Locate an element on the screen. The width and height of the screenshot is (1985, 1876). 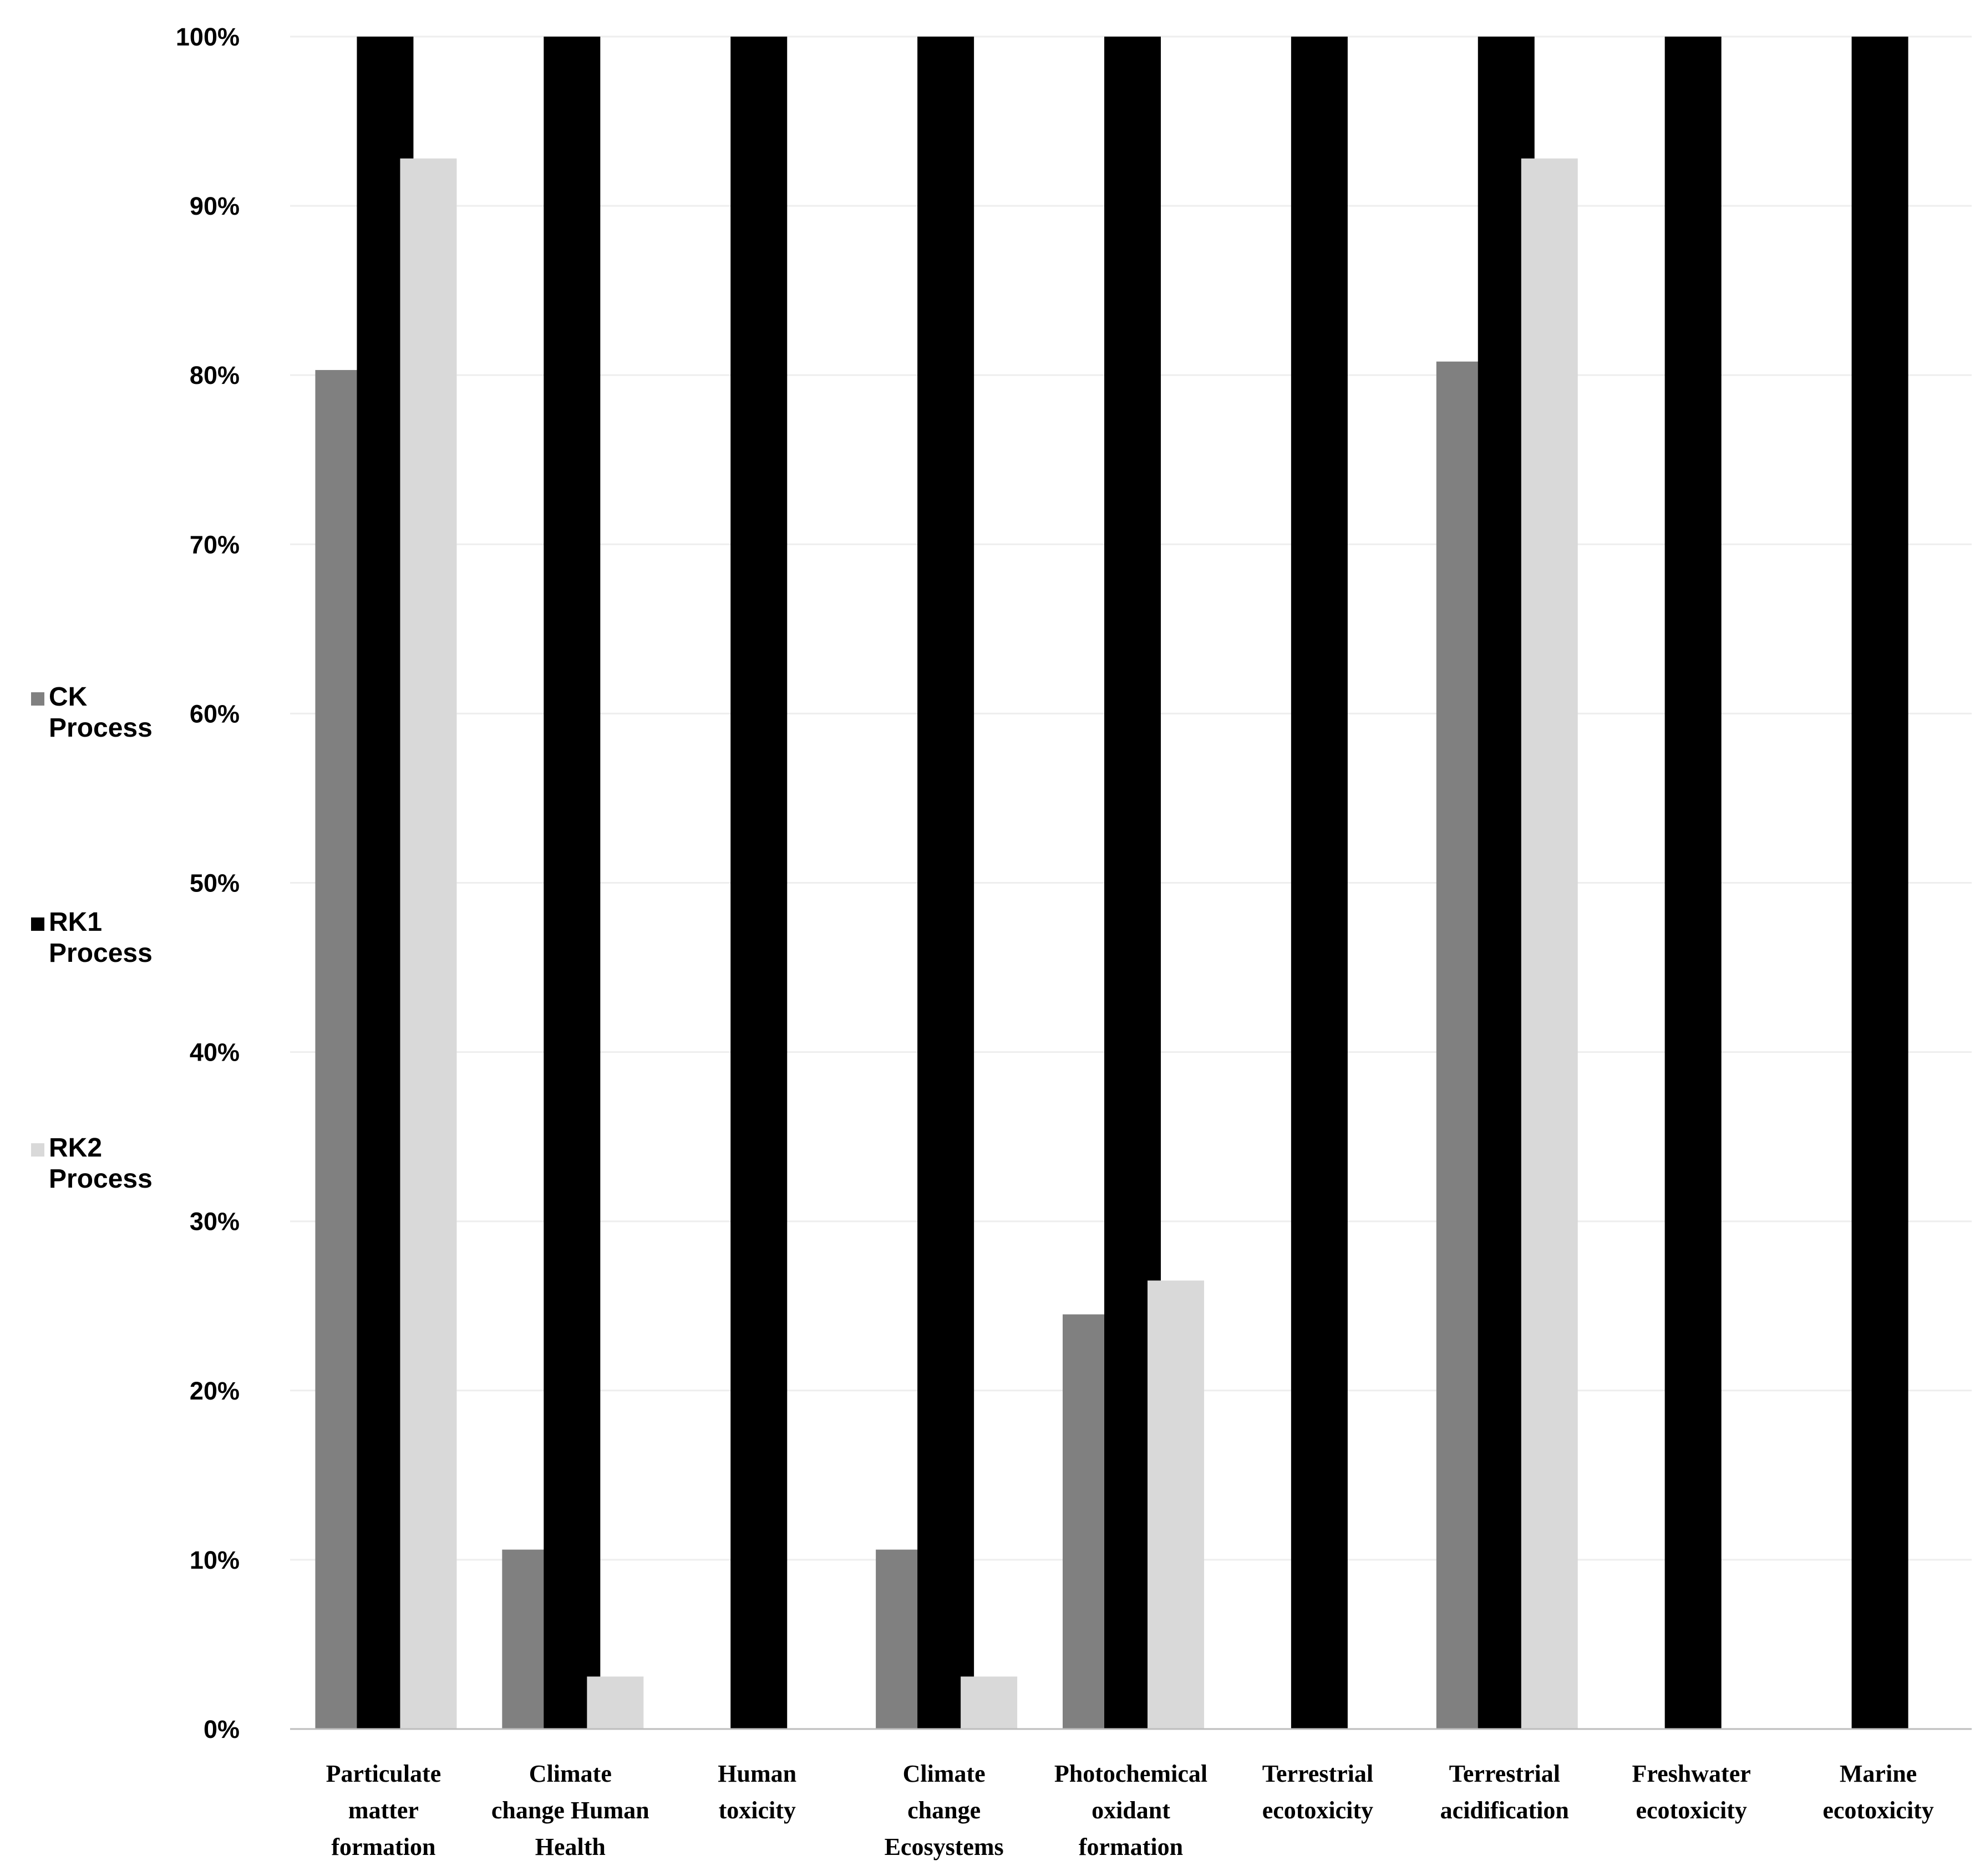
x-tick-label: Marine ecotoxicity is located at coordinates (1878, 1792).